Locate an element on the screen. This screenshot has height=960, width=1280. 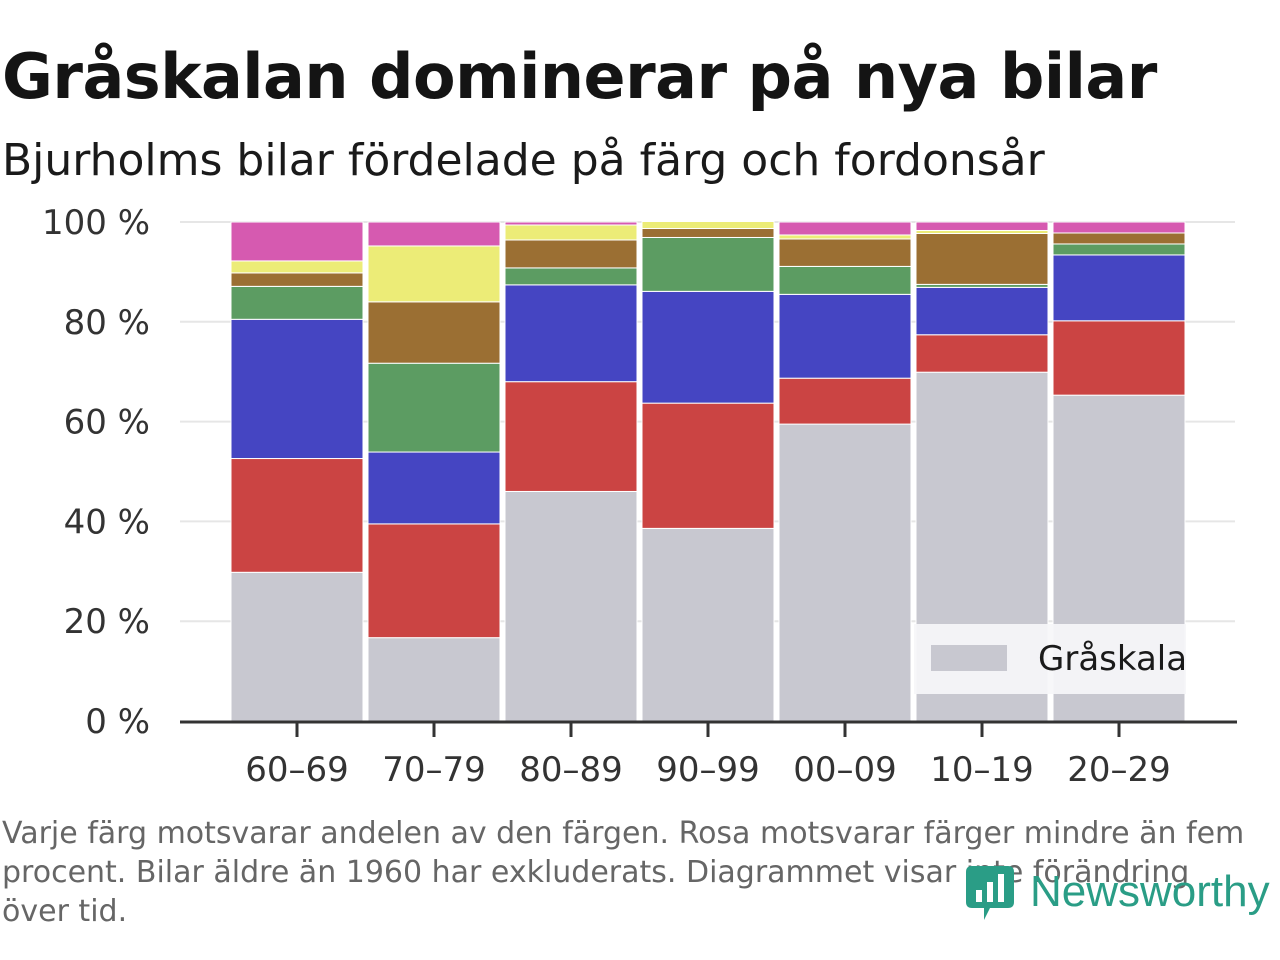
bar-segment-10–19-6 is located at coordinates (982, 226).